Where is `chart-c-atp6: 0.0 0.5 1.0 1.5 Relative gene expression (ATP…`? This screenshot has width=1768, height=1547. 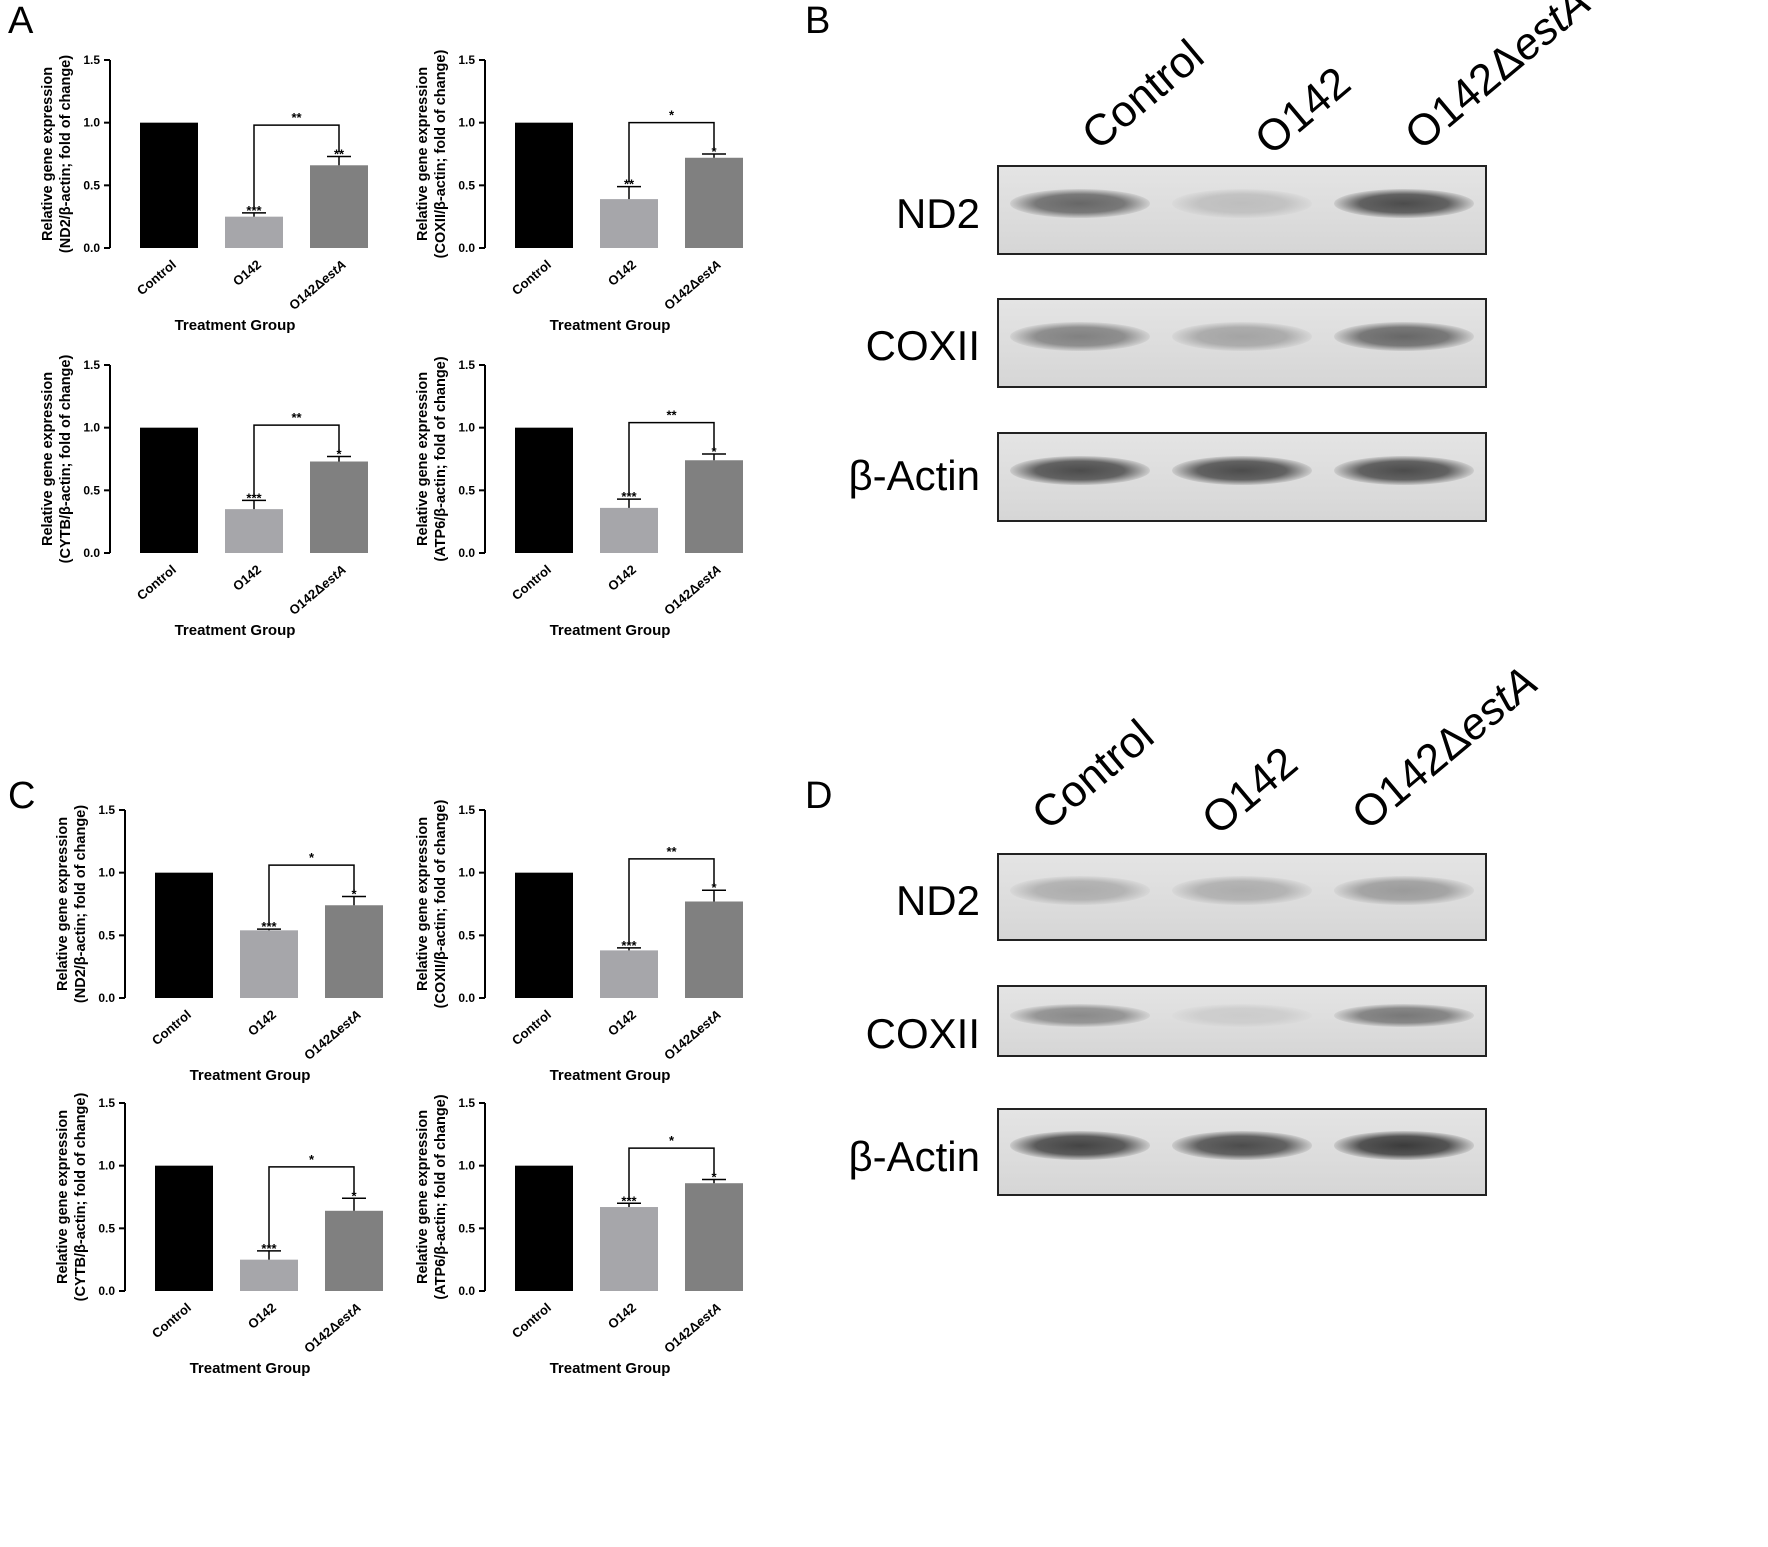 chart-c-atp6: 0.0 0.5 1.0 1.5 Relative gene expression (ATP… is located at coordinates (620, 1258).